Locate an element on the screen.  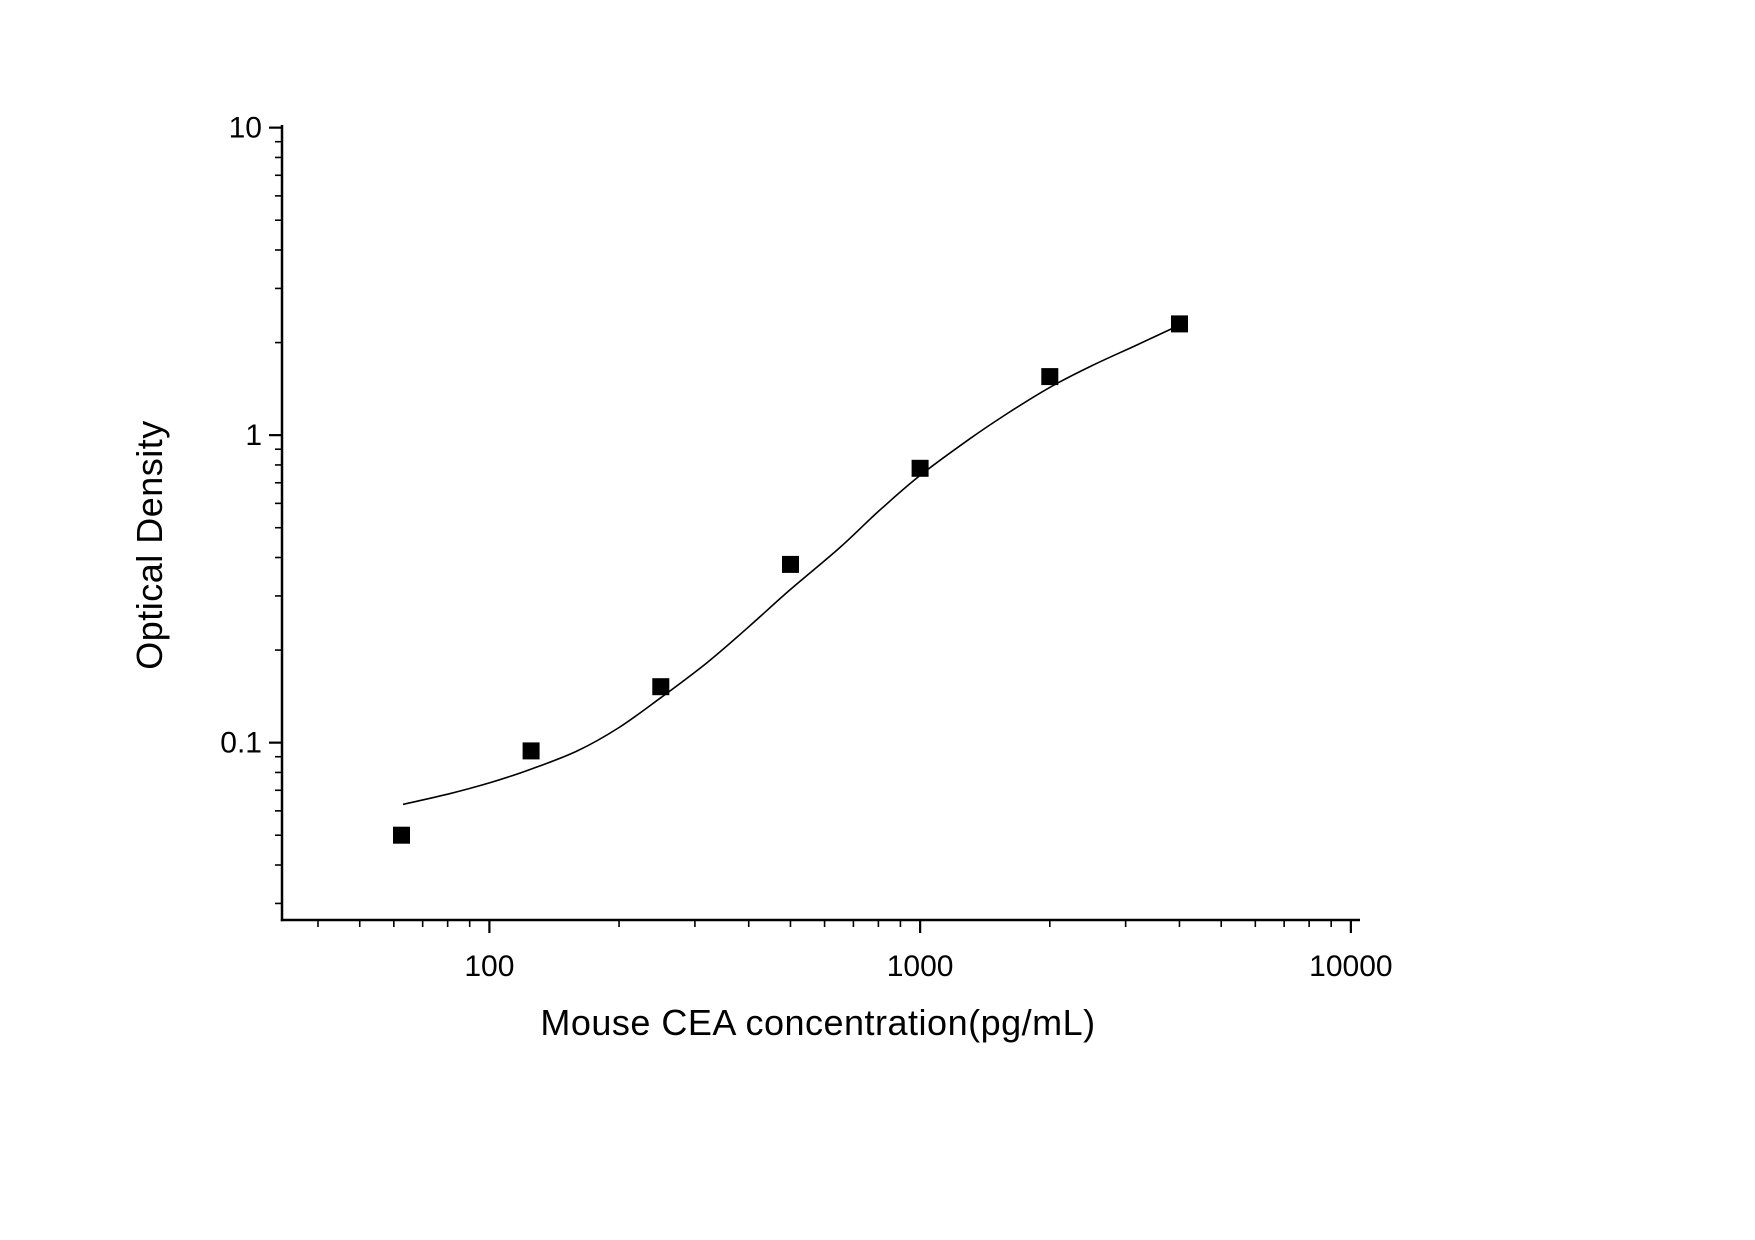
x-axis-title: Mouse CEA concentration(pg/mL) is located at coordinates (818, 1022).